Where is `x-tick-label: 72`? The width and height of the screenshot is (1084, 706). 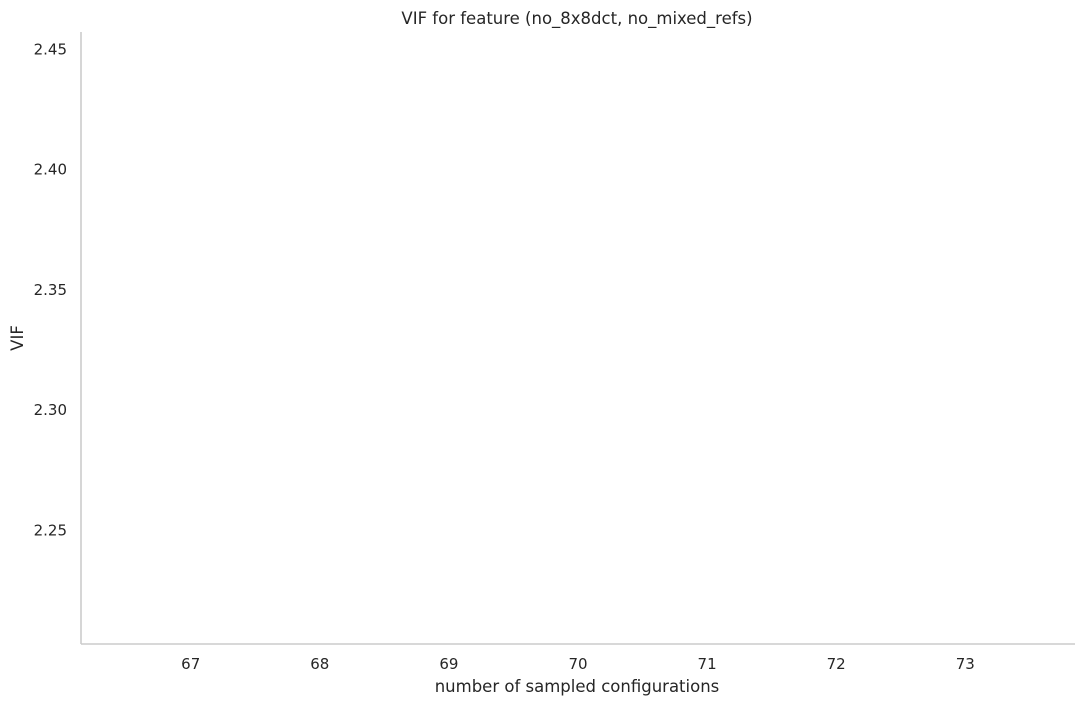
x-tick-label: 72 is located at coordinates (836, 664).